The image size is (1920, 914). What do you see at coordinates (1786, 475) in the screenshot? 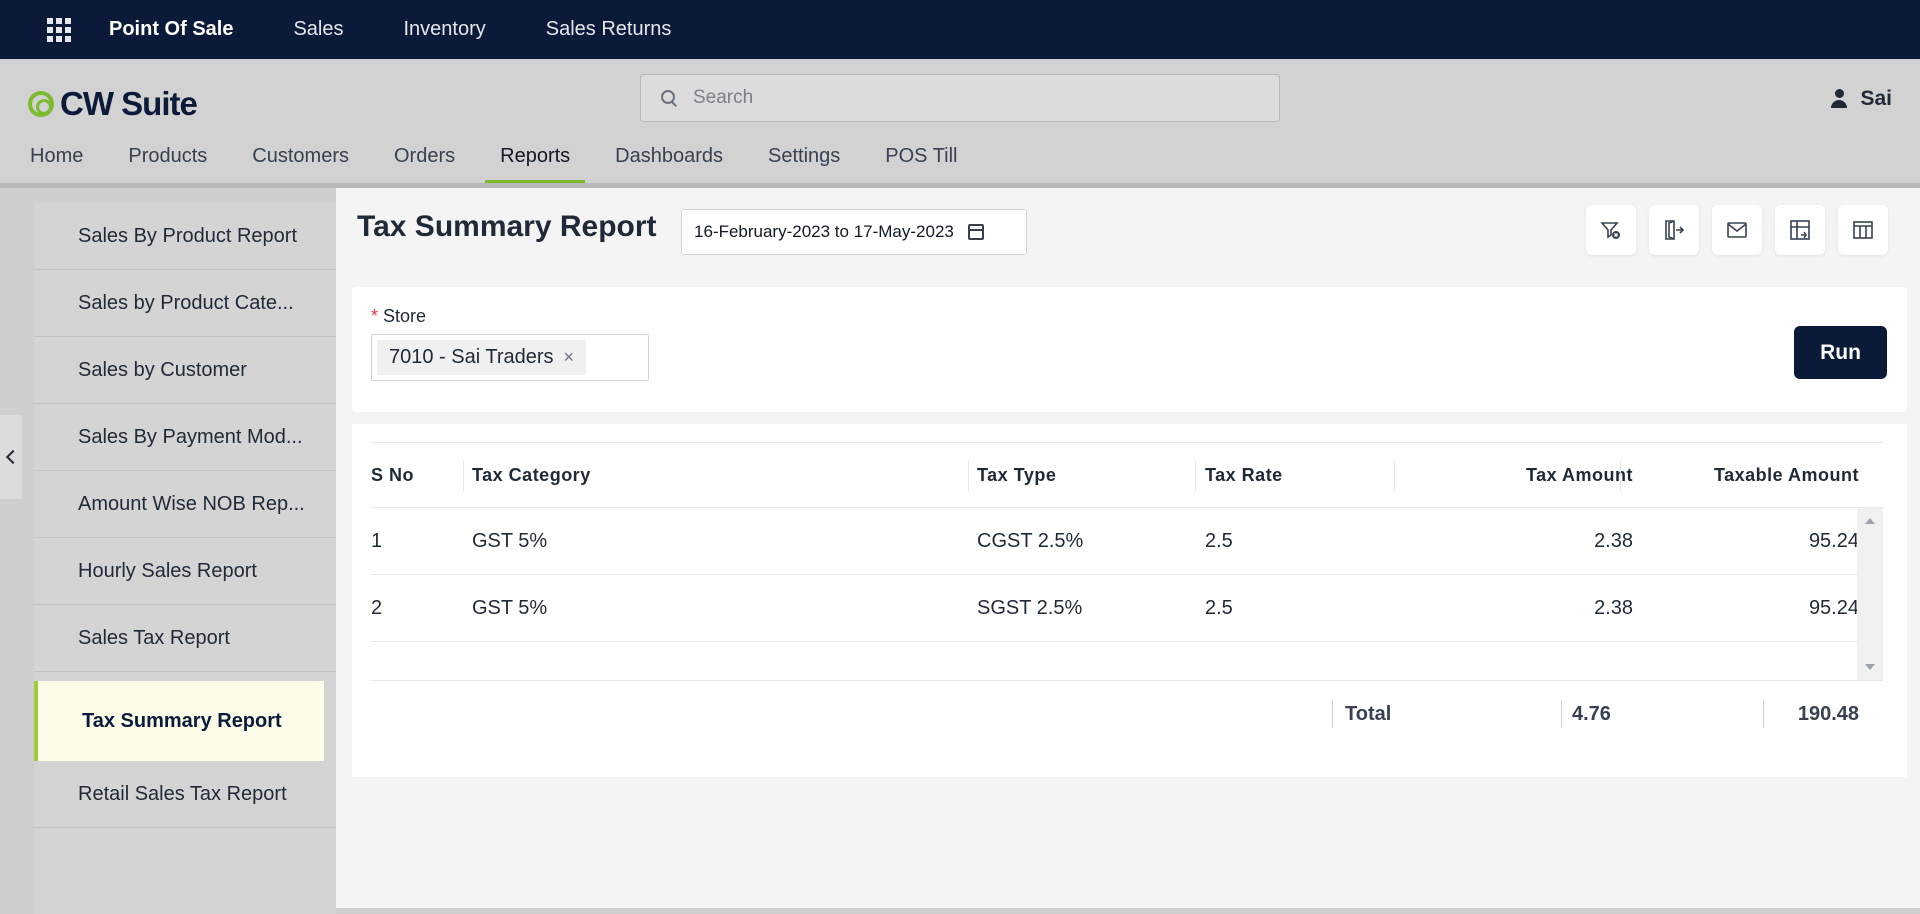
I see `col-header-taxable-amount: Taxable Amount` at bounding box center [1786, 475].